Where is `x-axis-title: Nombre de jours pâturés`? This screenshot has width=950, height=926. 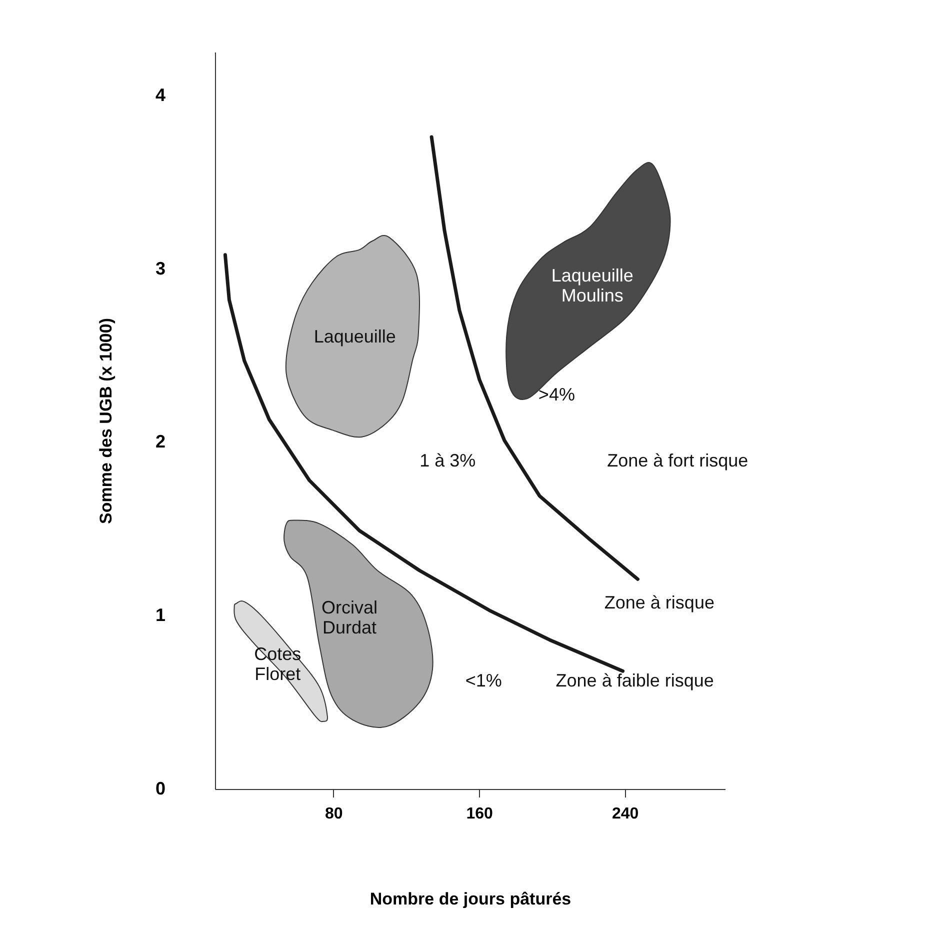 x-axis-title: Nombre de jours pâturés is located at coordinates (471, 899).